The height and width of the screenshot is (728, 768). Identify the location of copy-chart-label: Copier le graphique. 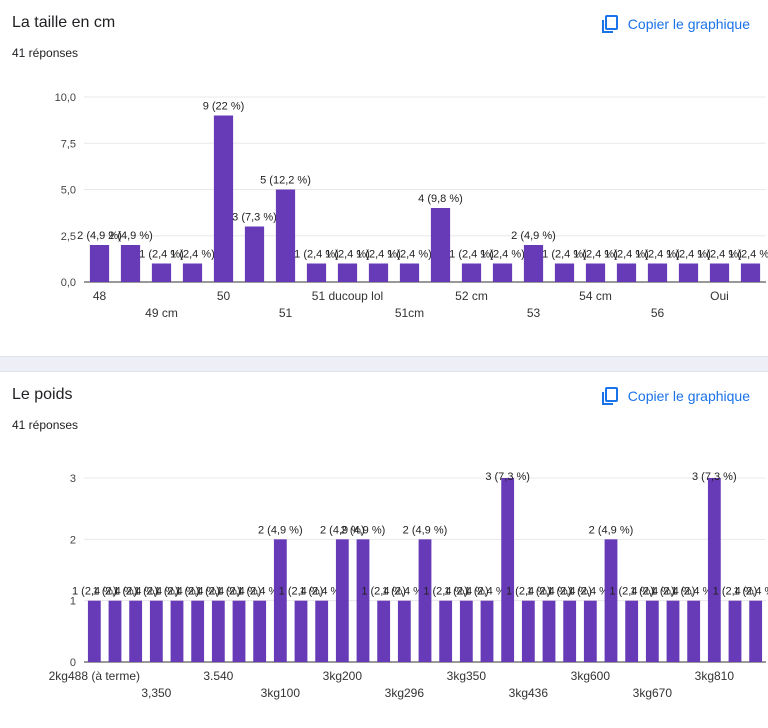
(688, 24).